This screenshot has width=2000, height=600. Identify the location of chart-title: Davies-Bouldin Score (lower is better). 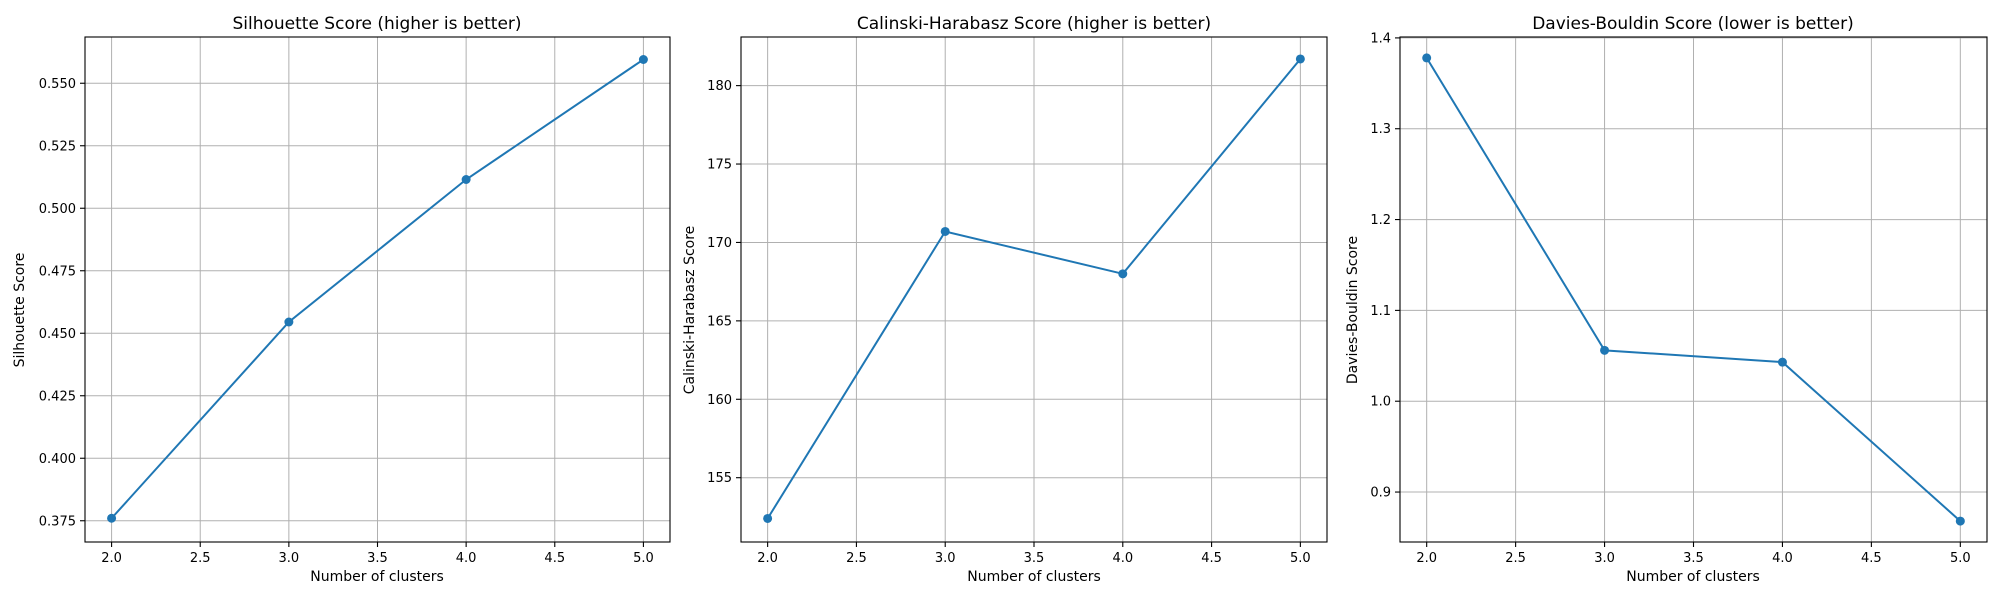
(1693, 24).